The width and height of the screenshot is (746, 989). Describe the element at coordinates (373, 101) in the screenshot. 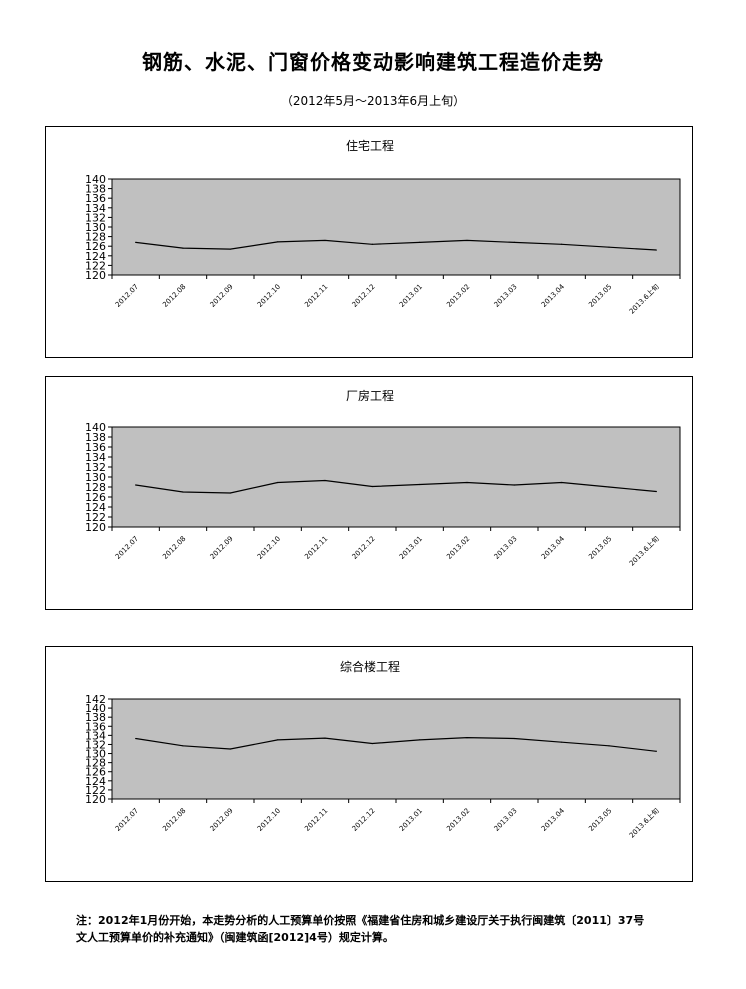

I see `page-subtitle: （2012年5月～2013年6月上旬）` at that location.